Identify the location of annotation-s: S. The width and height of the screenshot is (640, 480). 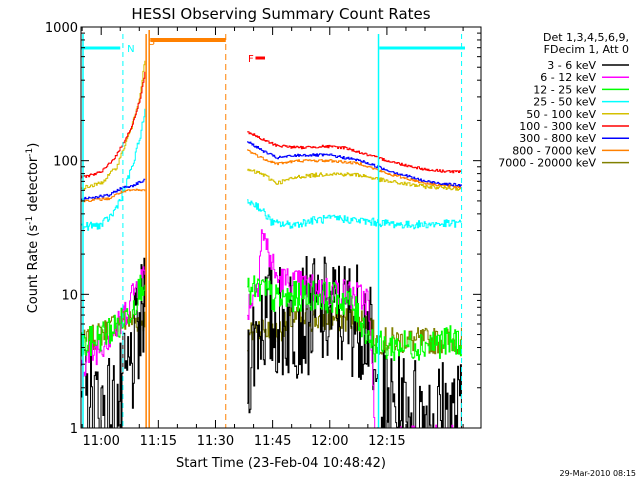
(152, 42).